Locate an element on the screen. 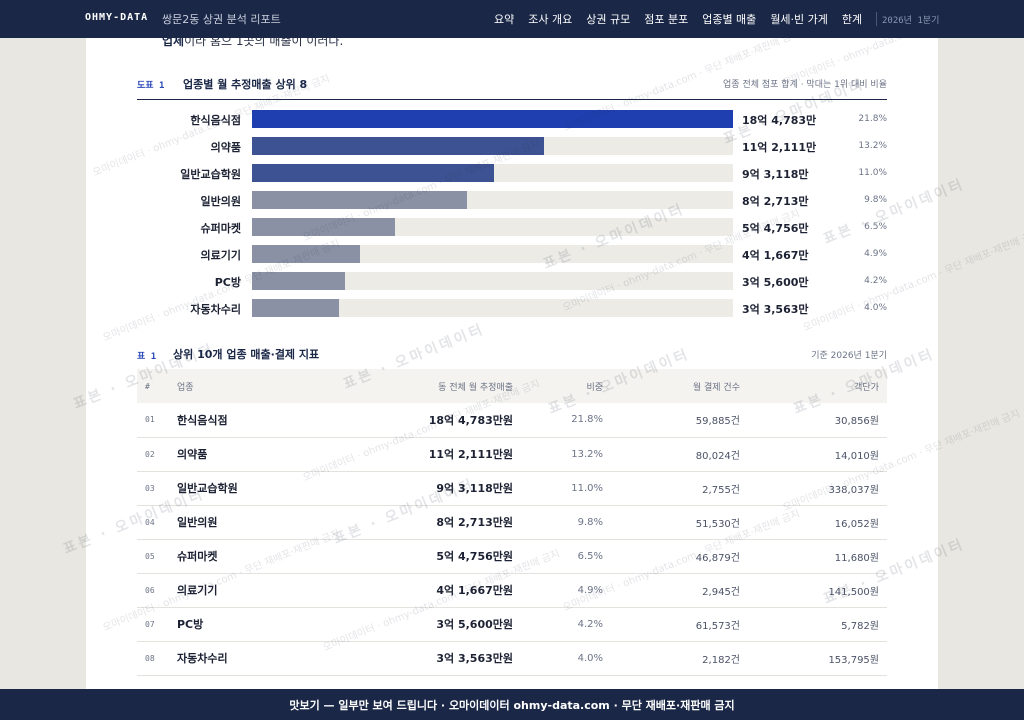  share-cell: 21.8% is located at coordinates (566, 420).